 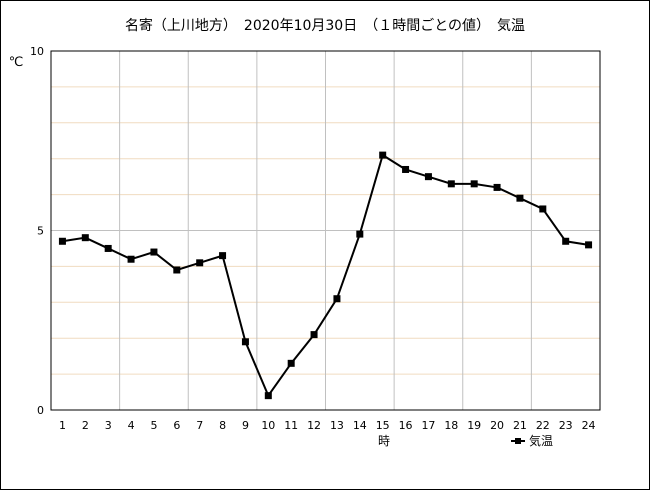 What do you see at coordinates (40, 231) in the screenshot?
I see `y-tick-label: 5` at bounding box center [40, 231].